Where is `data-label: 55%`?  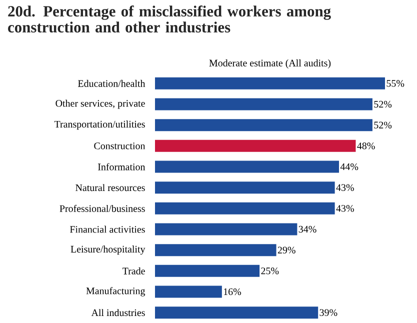 data-label: 55% is located at coordinates (395, 83).